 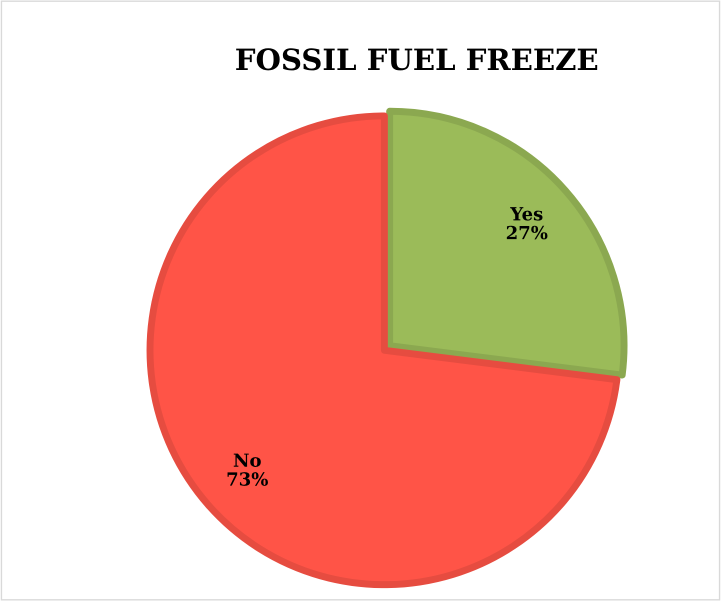 What do you see at coordinates (417, 59) in the screenshot?
I see `chart-title: FOSSIL FUEL FREEZE` at bounding box center [417, 59].